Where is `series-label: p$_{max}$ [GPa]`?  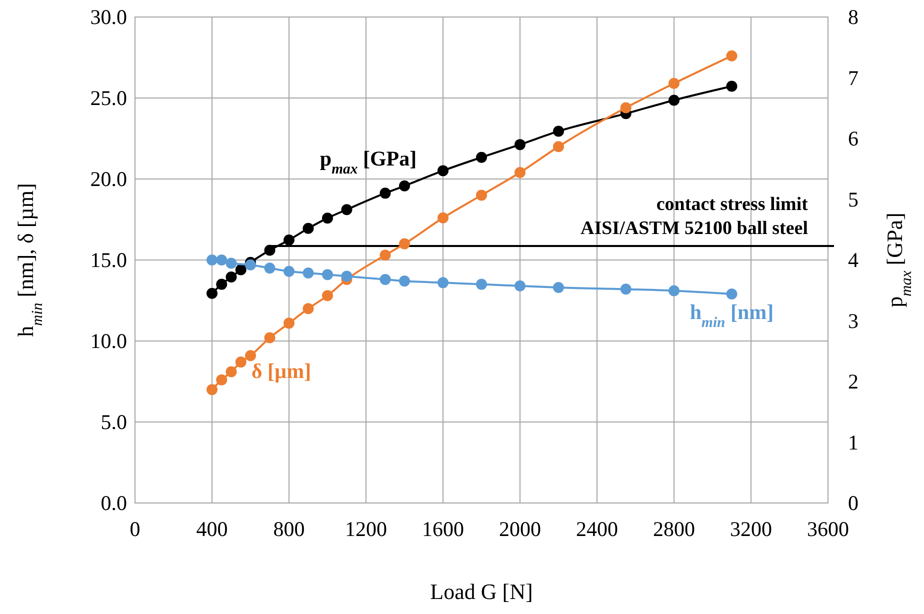
series-label: p$_{max}$ [GPa] is located at coordinates (368, 162).